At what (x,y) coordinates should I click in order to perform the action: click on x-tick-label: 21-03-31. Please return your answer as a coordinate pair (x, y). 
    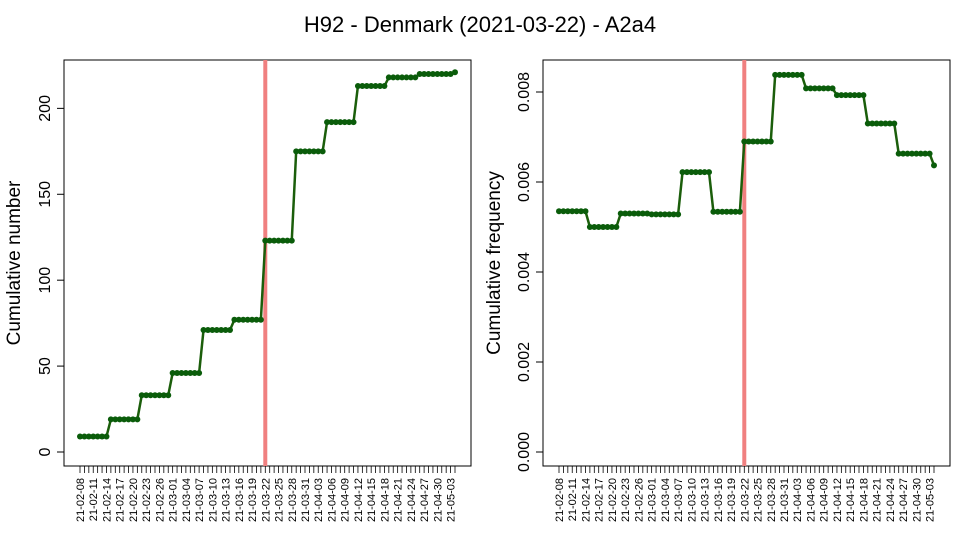
    Looking at the image, I should click on (785, 500).